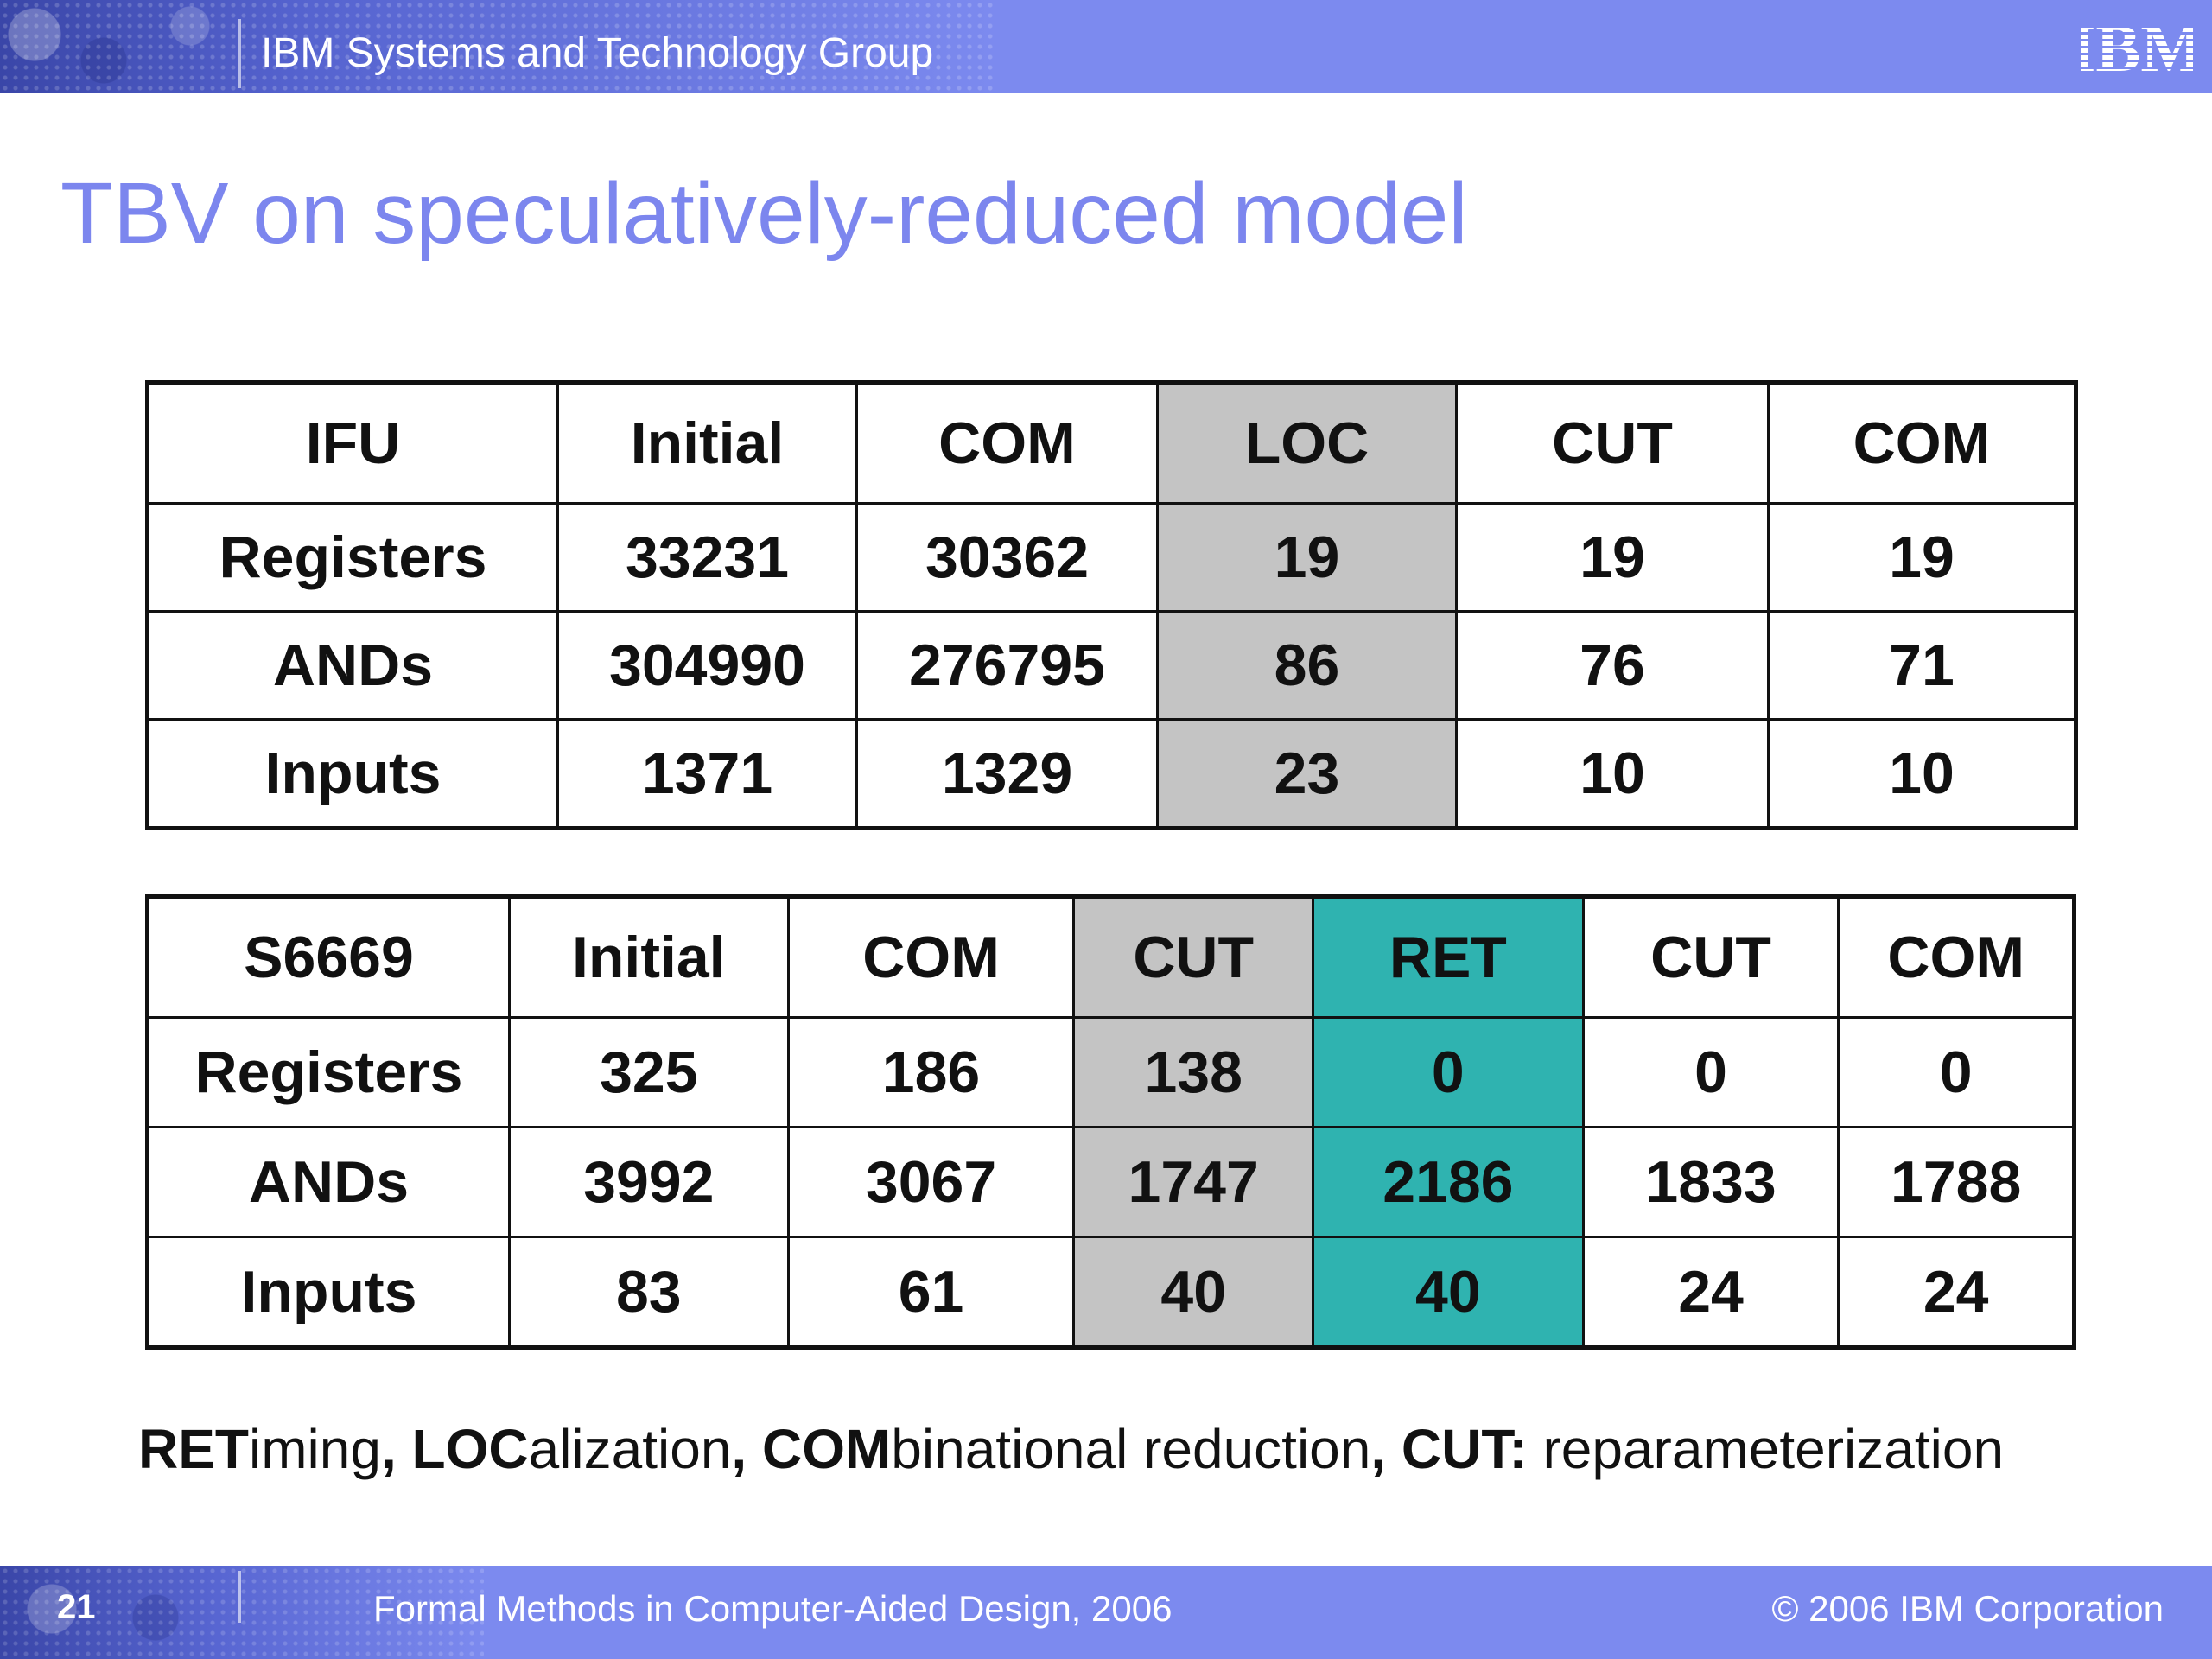 This screenshot has width=2212, height=1659. What do you see at coordinates (931, 1072) in the screenshot?
I see `table-cell: 186` at bounding box center [931, 1072].